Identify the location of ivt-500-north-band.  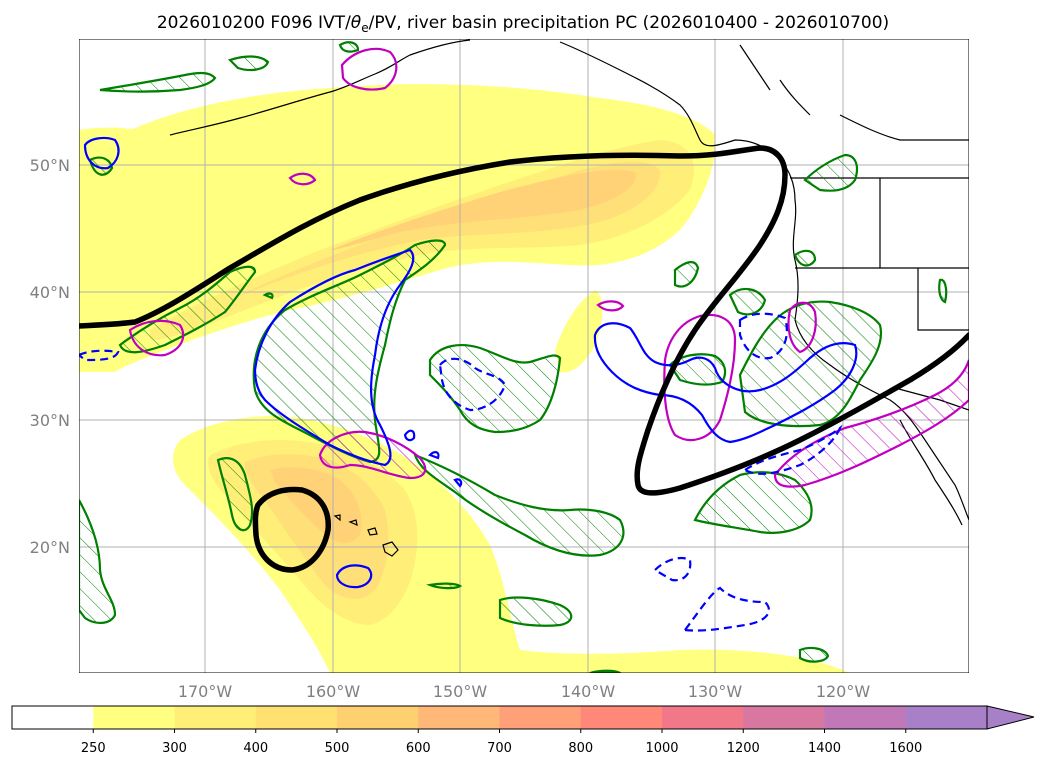
(483, 209).